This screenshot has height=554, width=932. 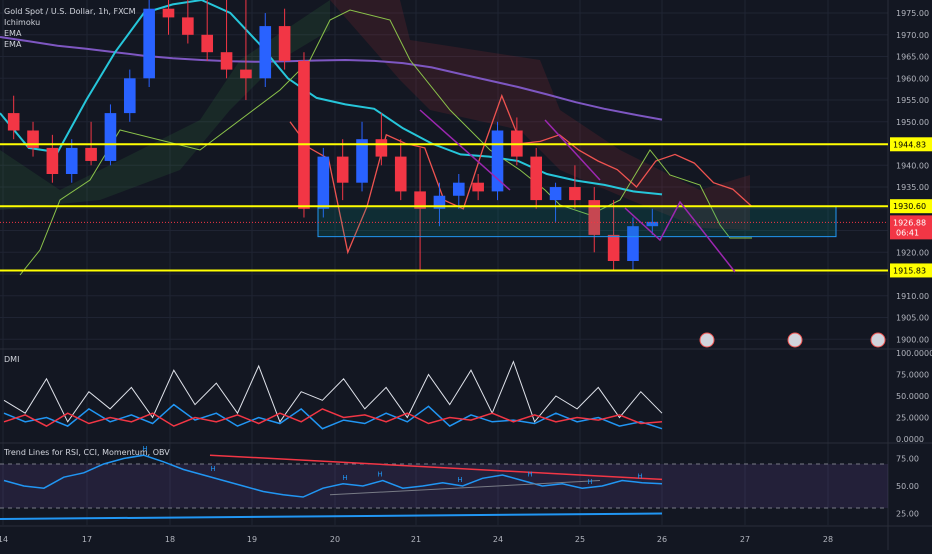 I want to click on trend-panel-title: Trend Lines for RSI, CCI, Momentum, OBV, so click(x=87, y=452).